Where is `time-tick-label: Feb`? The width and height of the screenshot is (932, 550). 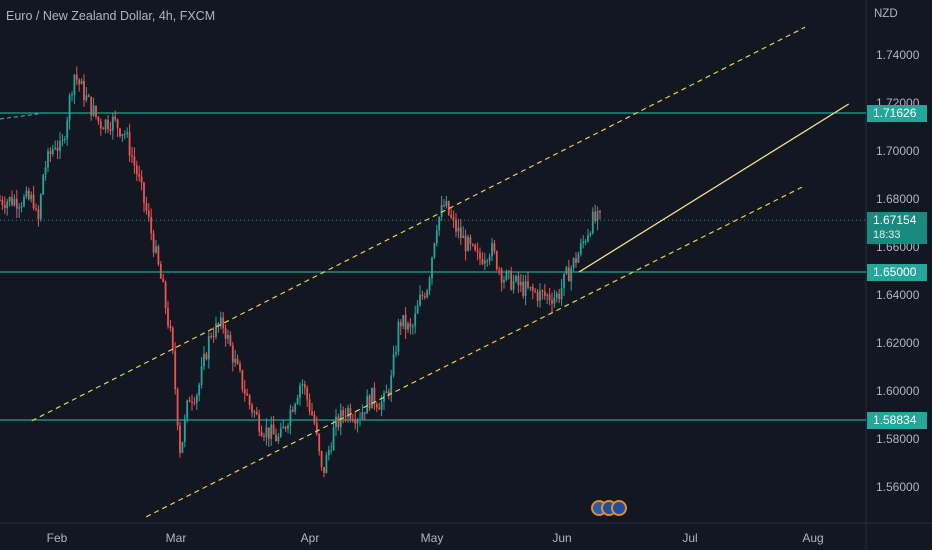
time-tick-label: Feb is located at coordinates (57, 538).